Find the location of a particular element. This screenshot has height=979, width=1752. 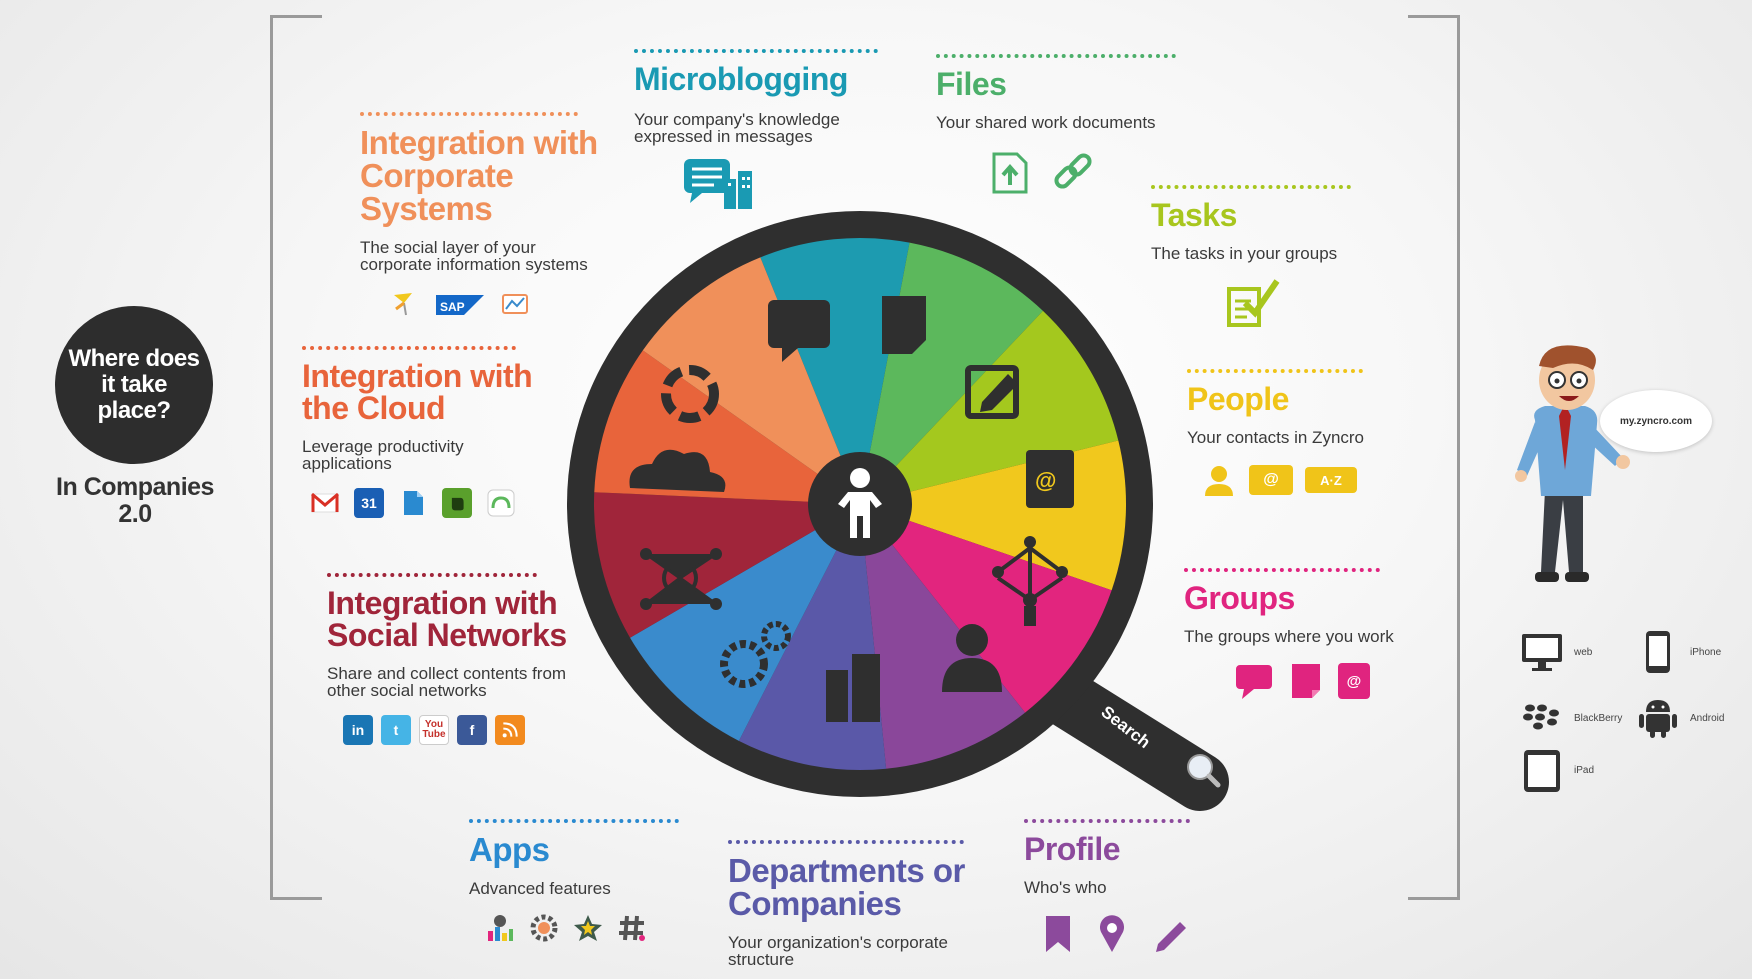

where-circle: Where does it take place? is located at coordinates (134, 385).